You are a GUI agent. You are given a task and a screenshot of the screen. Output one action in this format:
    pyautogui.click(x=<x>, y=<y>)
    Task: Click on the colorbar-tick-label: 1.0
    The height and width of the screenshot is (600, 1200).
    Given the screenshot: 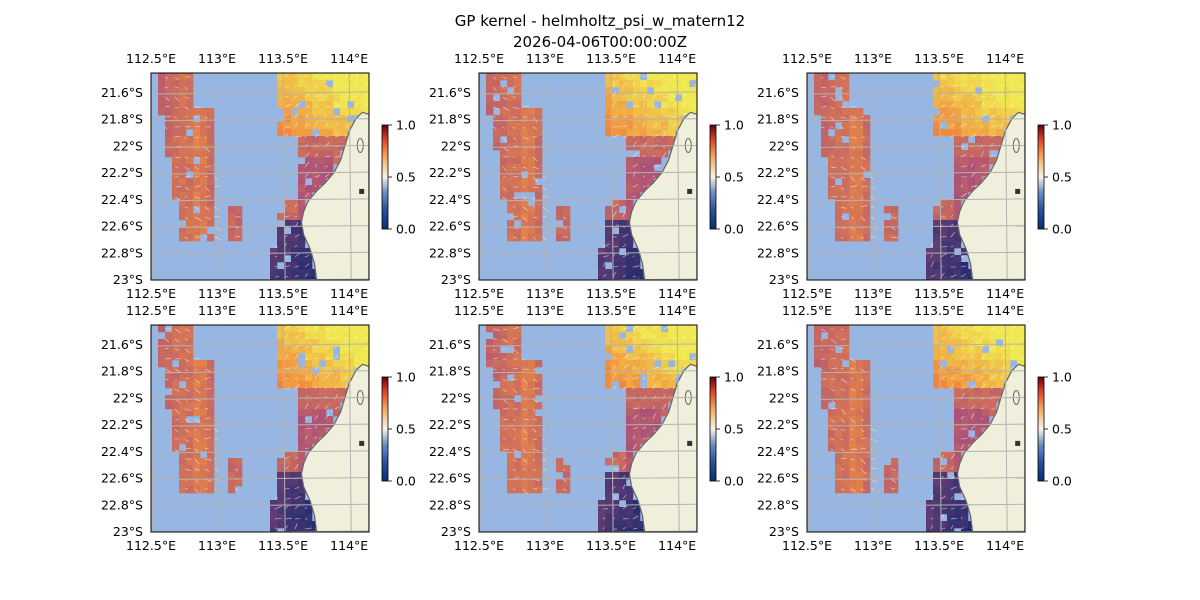 What is the action you would take?
    pyautogui.click(x=734, y=377)
    